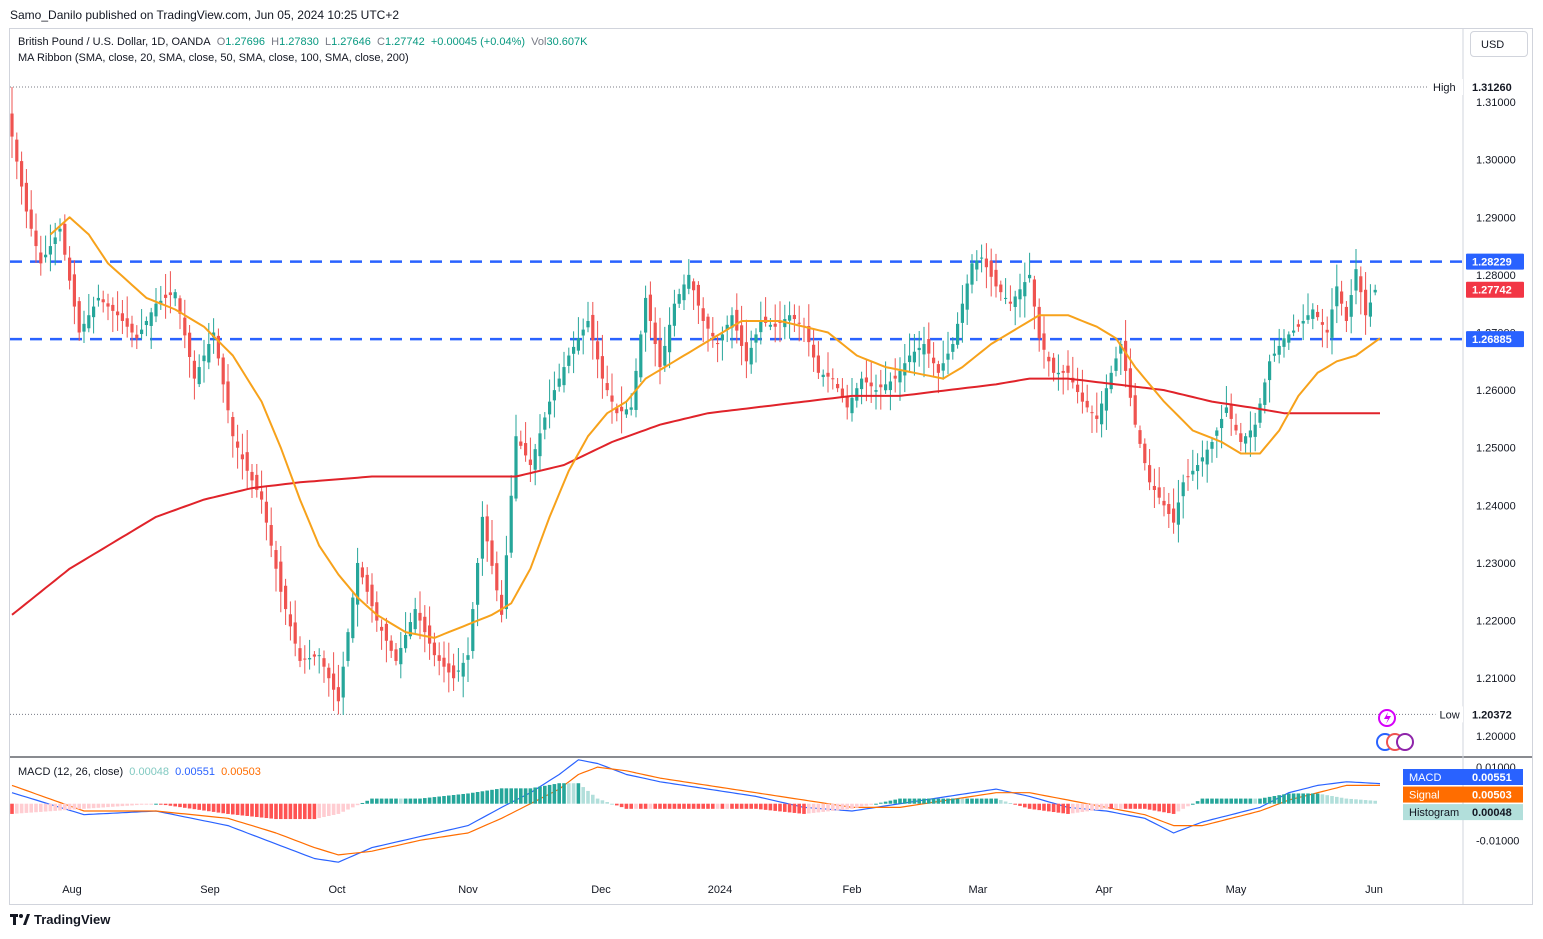 Image resolution: width=1543 pixels, height=939 pixels. Describe the element at coordinates (1496, 276) in the screenshot. I see `y-tick-label: 1.28000` at that location.